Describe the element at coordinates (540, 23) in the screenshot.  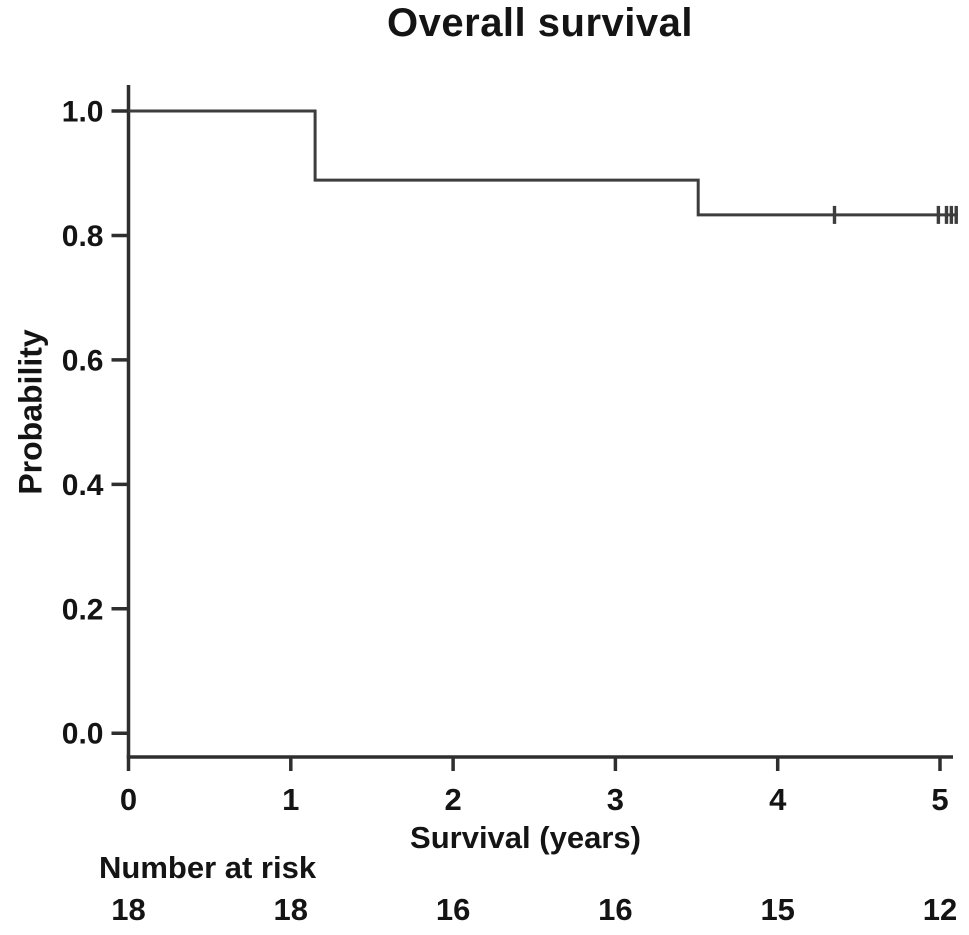
I see `chart-title: Overall survival` at that location.